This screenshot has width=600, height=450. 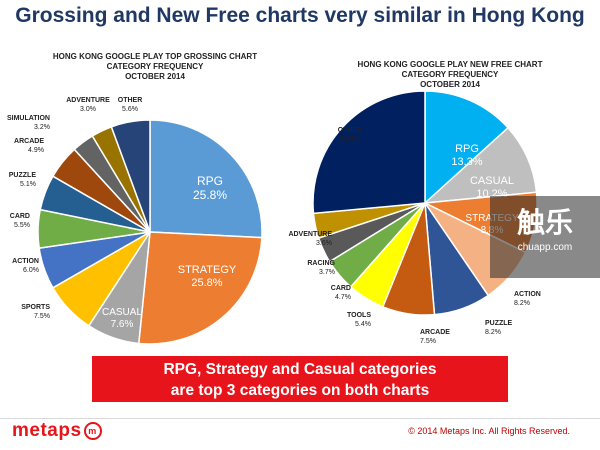 I want to click on watermark: 触乐 chuapp.com, so click(x=545, y=237).